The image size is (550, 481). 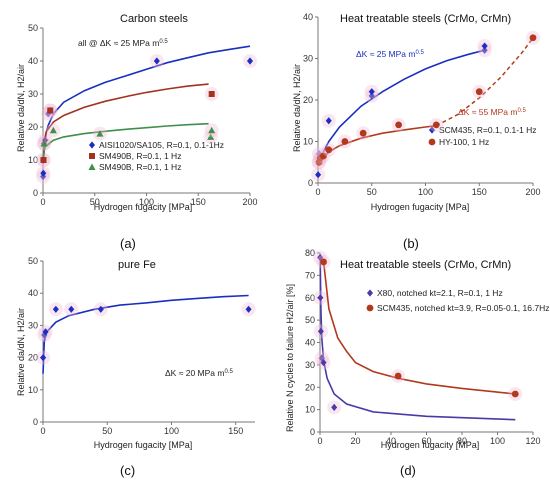 I want to click on panel-a-xlabel: Hydrogen fugacity [MPa], so click(x=143, y=207).